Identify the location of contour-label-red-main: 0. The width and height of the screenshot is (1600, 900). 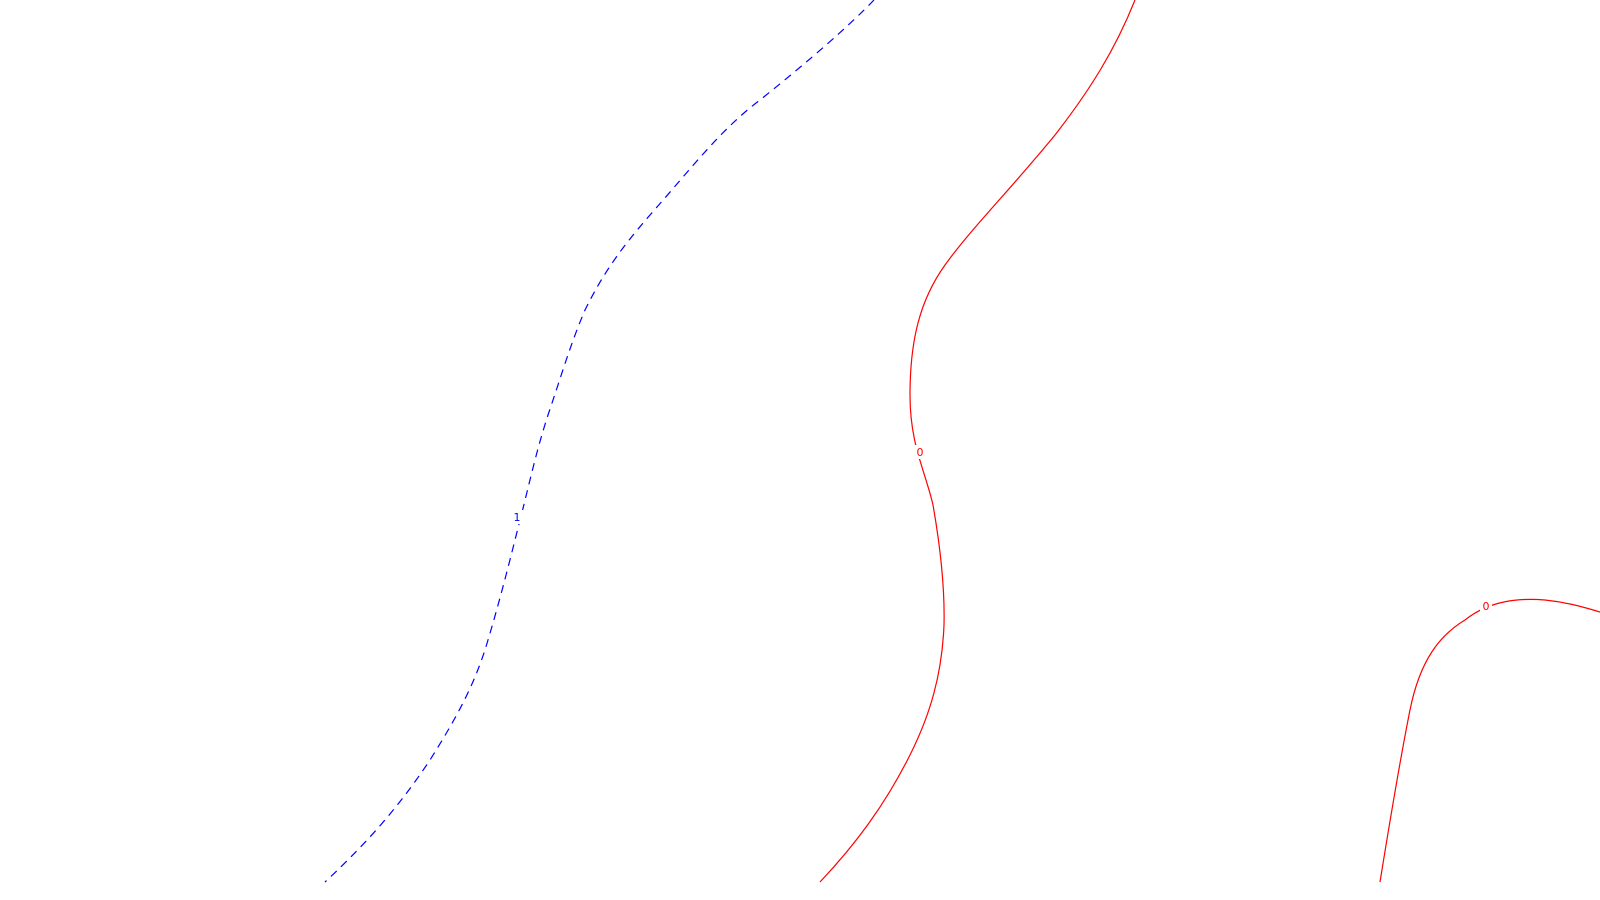
(920, 452).